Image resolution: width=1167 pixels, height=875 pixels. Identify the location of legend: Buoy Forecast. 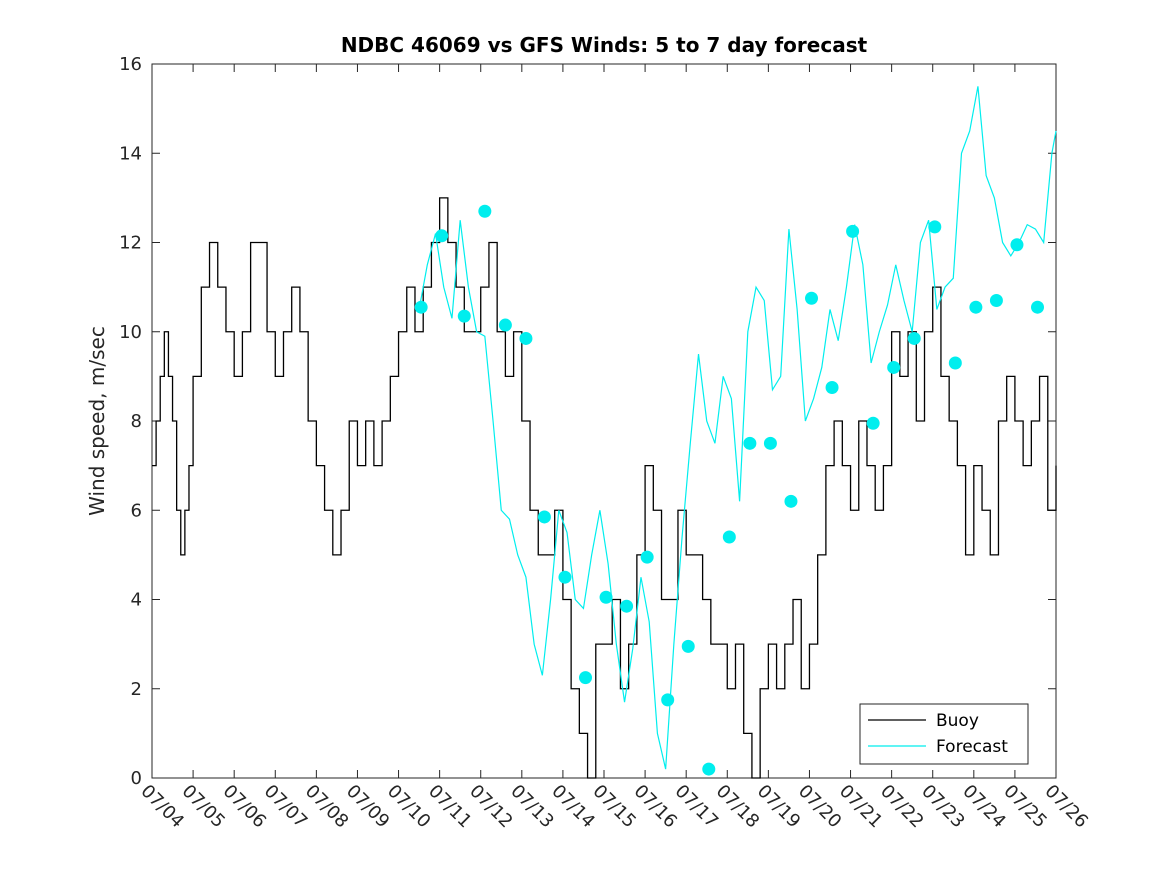
(944, 734).